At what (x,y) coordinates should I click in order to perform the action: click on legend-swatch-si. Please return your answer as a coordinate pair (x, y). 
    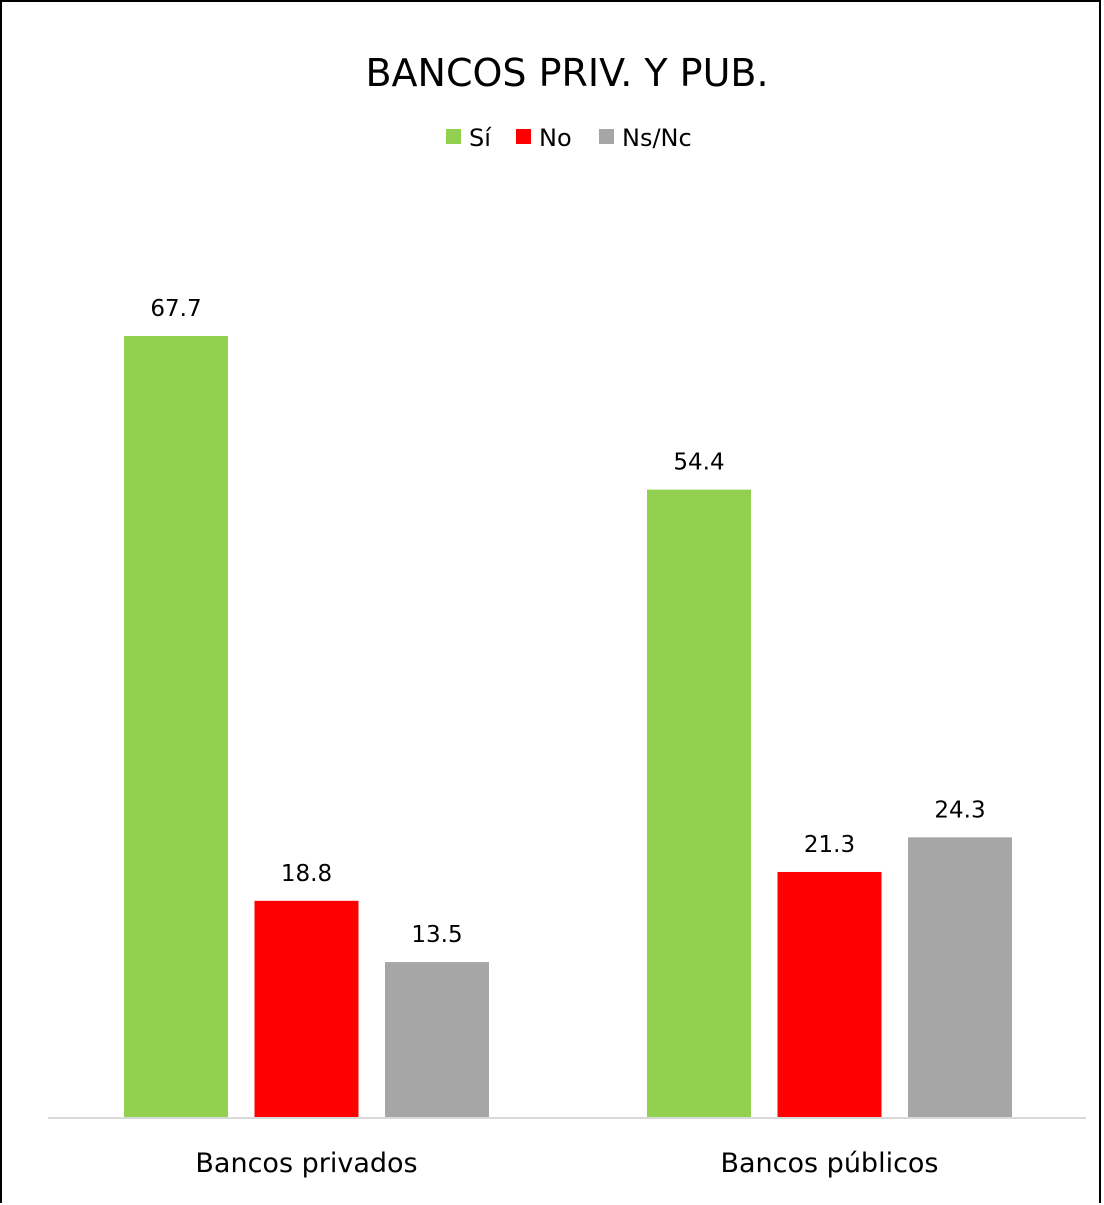
    Looking at the image, I should click on (453, 136).